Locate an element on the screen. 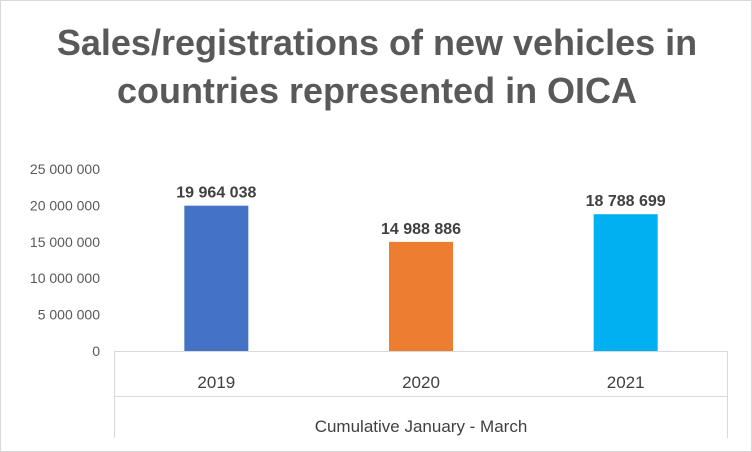  x-tick-label: 2019 is located at coordinates (216, 382).